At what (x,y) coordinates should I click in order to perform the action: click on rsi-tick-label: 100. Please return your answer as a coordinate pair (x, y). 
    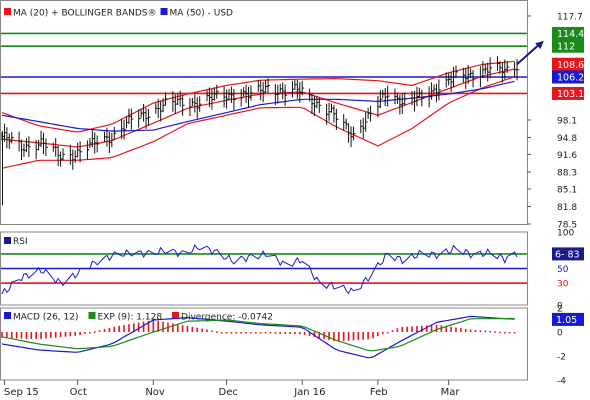
    Looking at the image, I should click on (565, 234).